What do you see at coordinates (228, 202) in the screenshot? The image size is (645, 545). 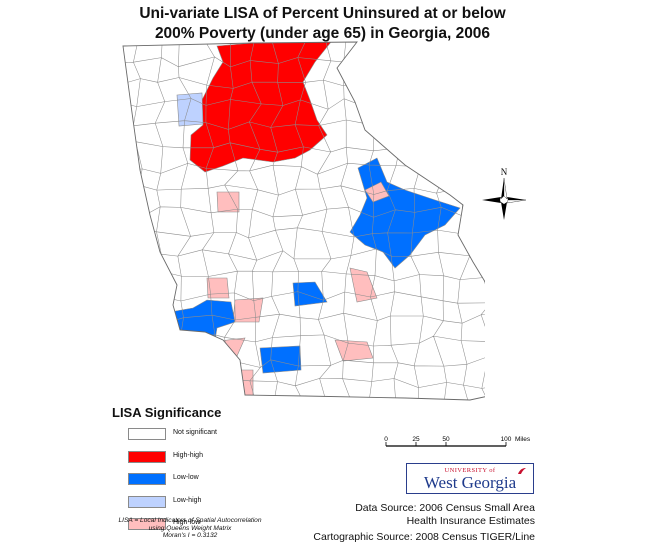 I see `high-low-county-central-west` at bounding box center [228, 202].